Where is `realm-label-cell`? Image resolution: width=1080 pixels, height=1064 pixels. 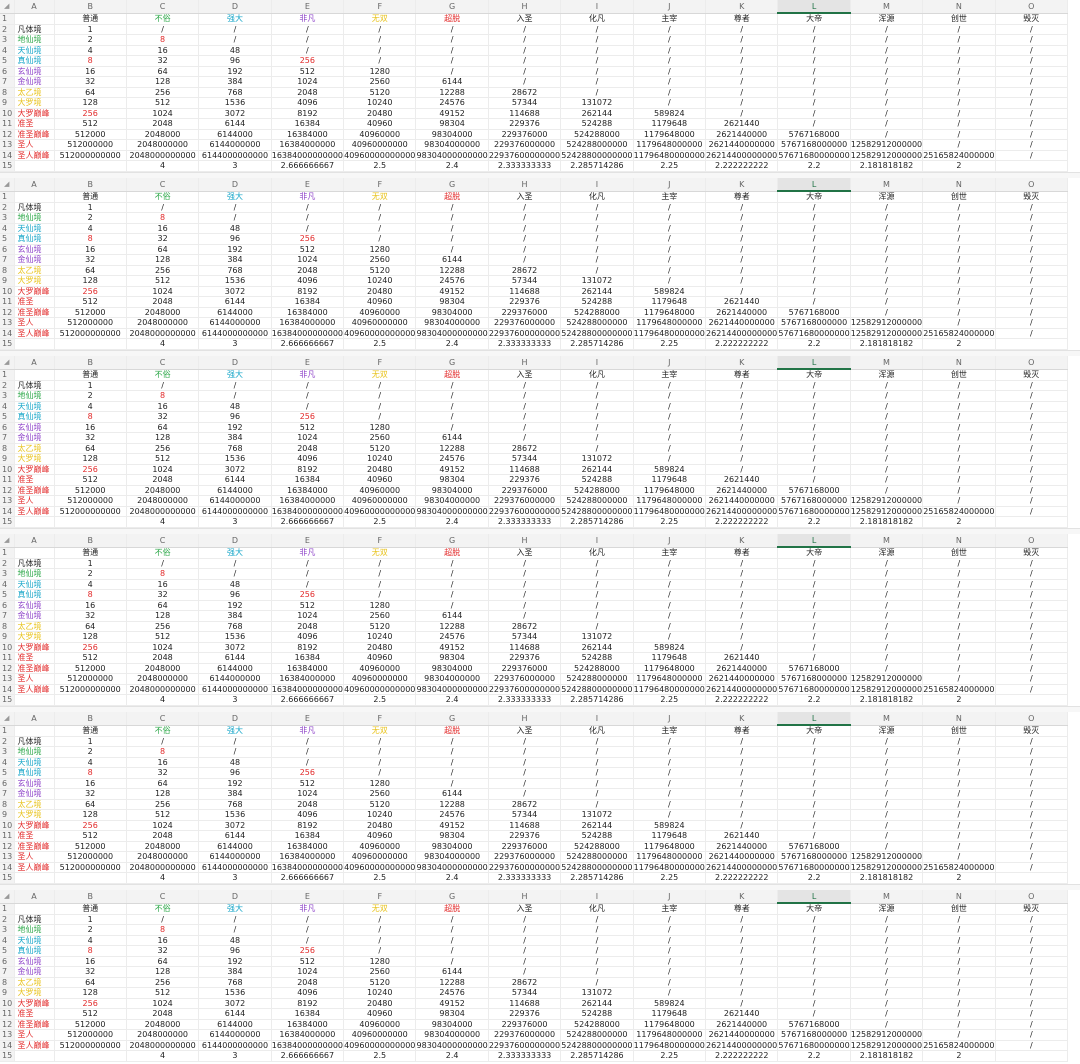
realm-label-cell is located at coordinates (34, 522).